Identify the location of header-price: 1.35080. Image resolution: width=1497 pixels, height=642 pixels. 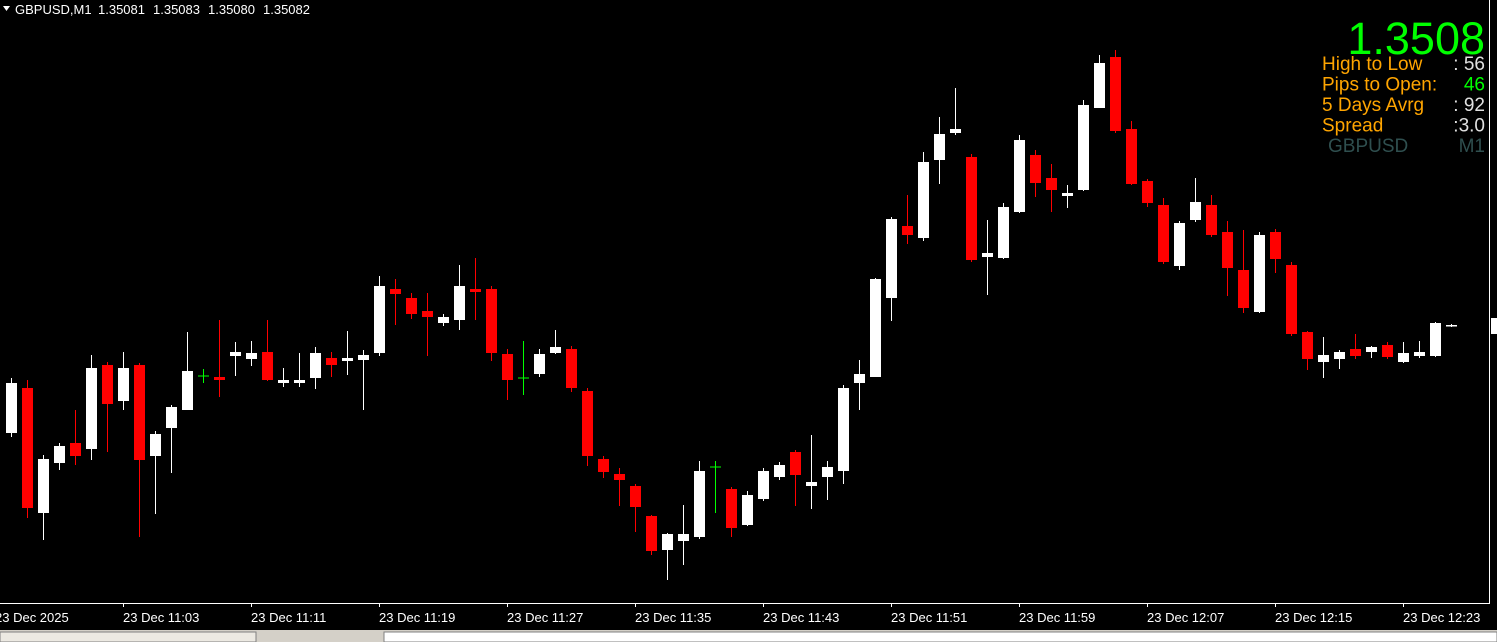
(231, 9).